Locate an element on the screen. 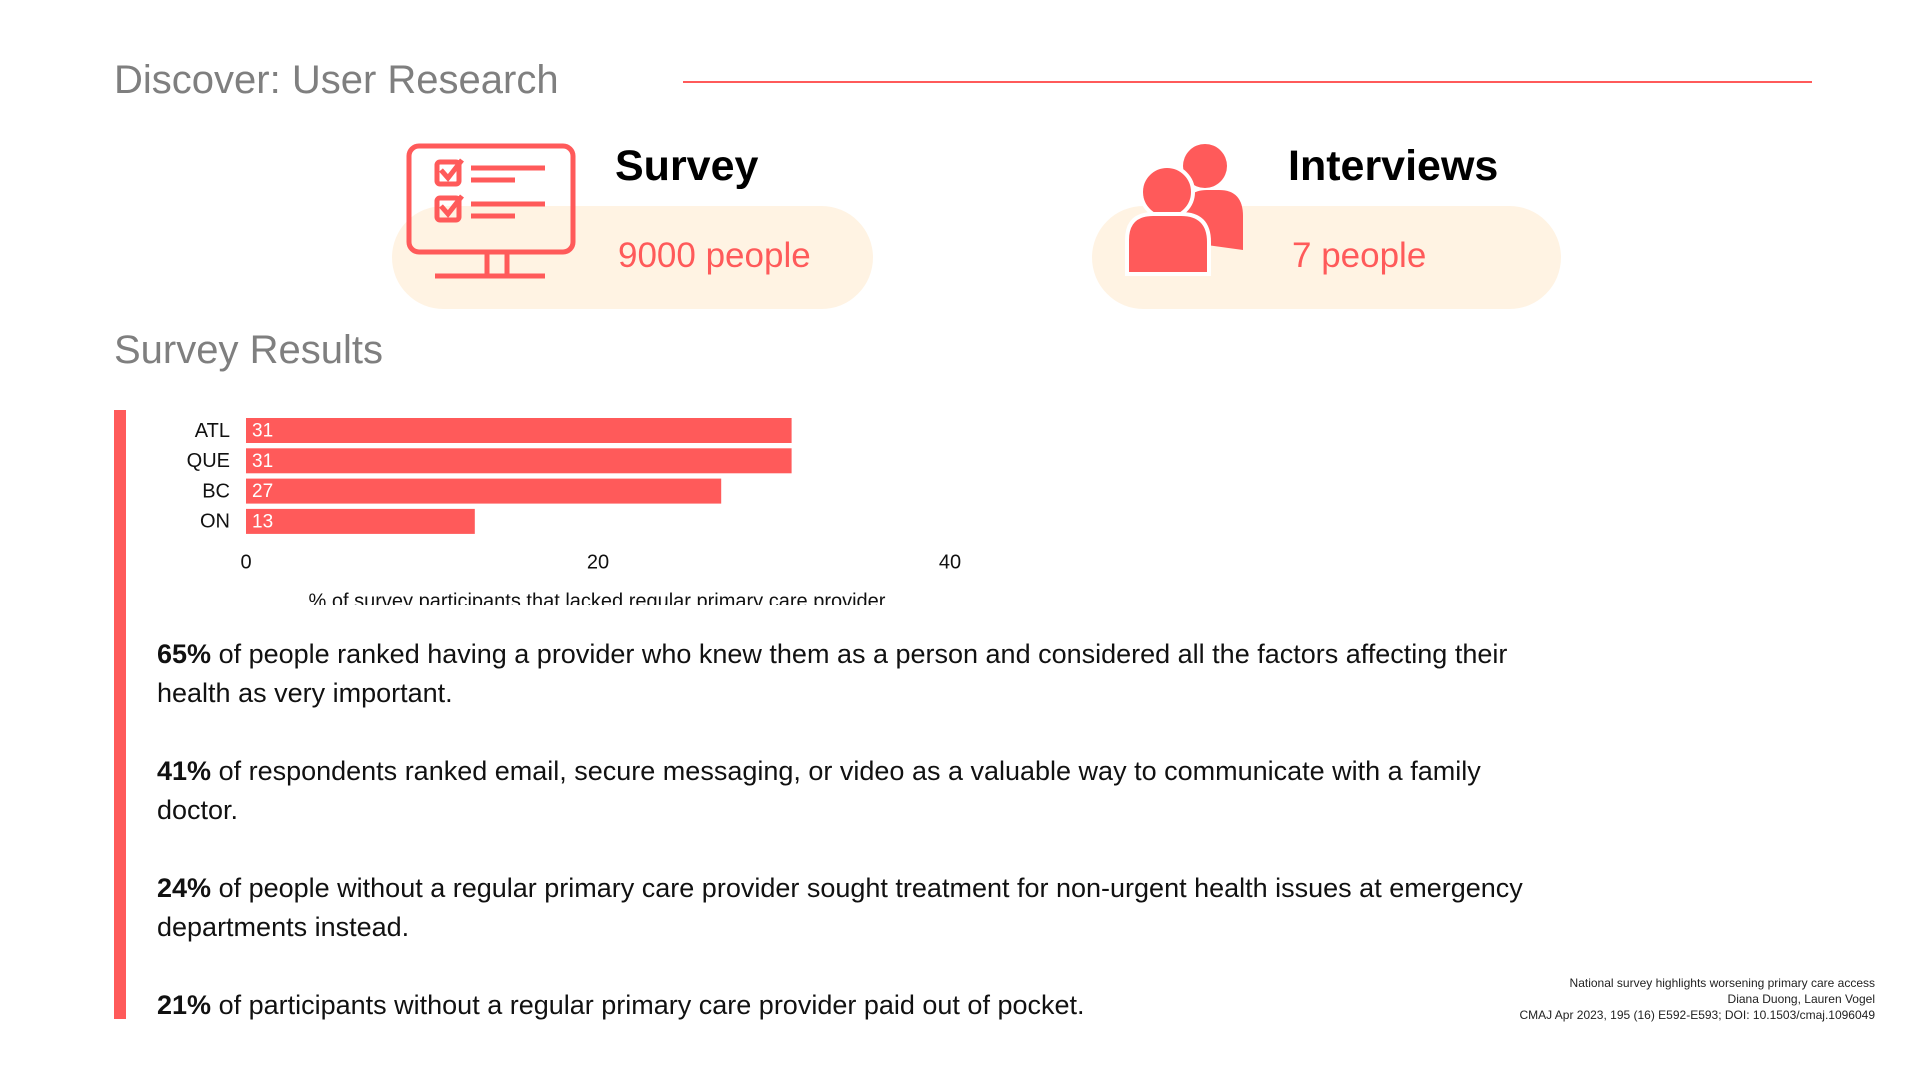  y-tick-label: QUE is located at coordinates (208, 461).